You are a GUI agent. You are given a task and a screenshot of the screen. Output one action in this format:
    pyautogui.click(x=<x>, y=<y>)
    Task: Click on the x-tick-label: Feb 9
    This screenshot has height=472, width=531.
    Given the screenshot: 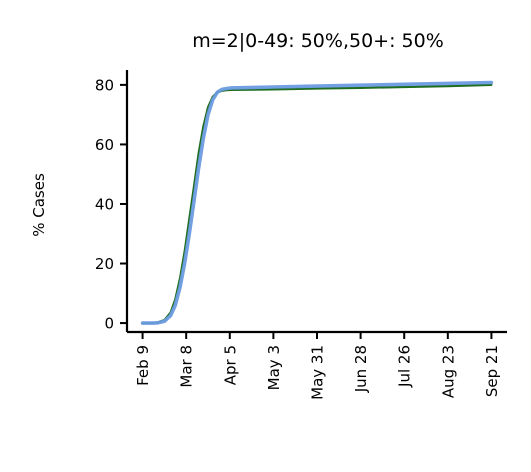 What is the action you would take?
    pyautogui.click(x=143, y=365)
    